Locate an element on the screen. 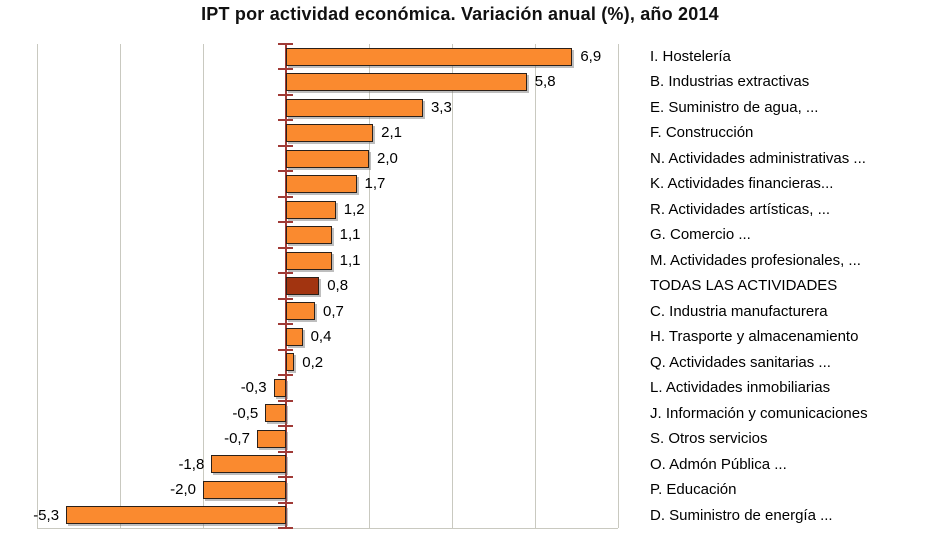  value-label: 0,4 is located at coordinates (321, 337).